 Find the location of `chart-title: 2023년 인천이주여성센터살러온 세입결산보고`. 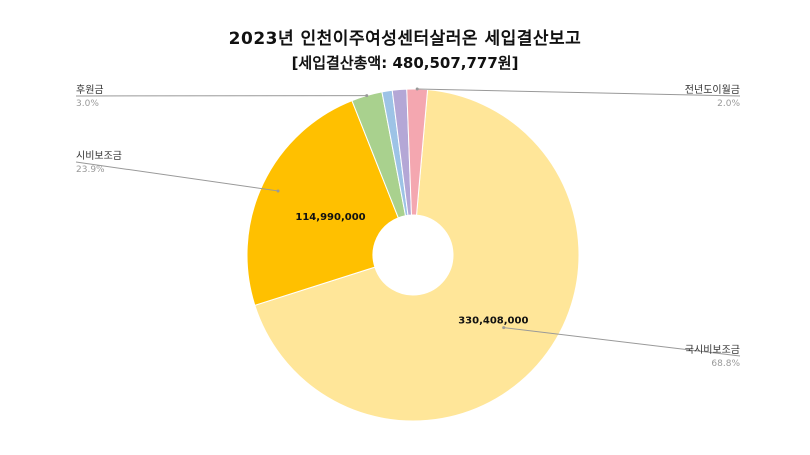

chart-title: 2023년 인천이주여성센터살러온 세입결산보고 is located at coordinates (405, 39).